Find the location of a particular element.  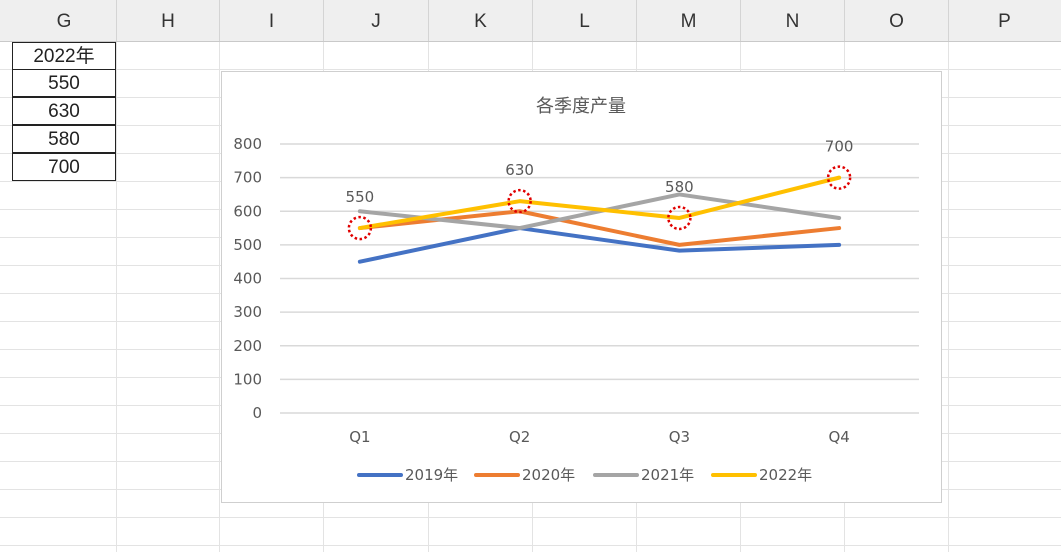

column-header-p: P is located at coordinates (1004, 21).